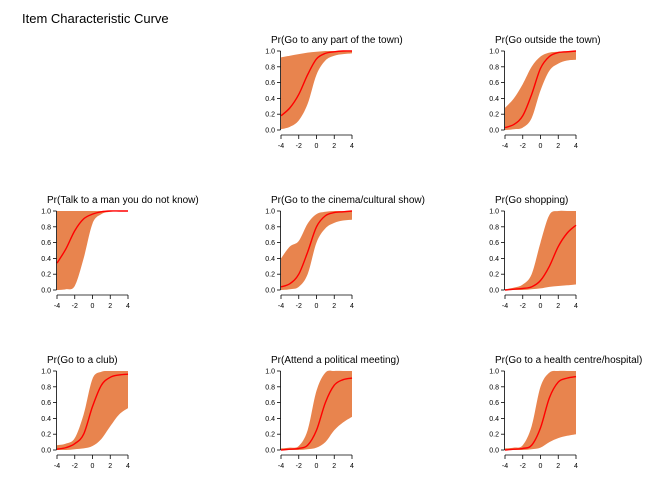 The height and width of the screenshot is (480, 672). I want to click on panel-title: Pr(Go to a club), so click(82, 360).